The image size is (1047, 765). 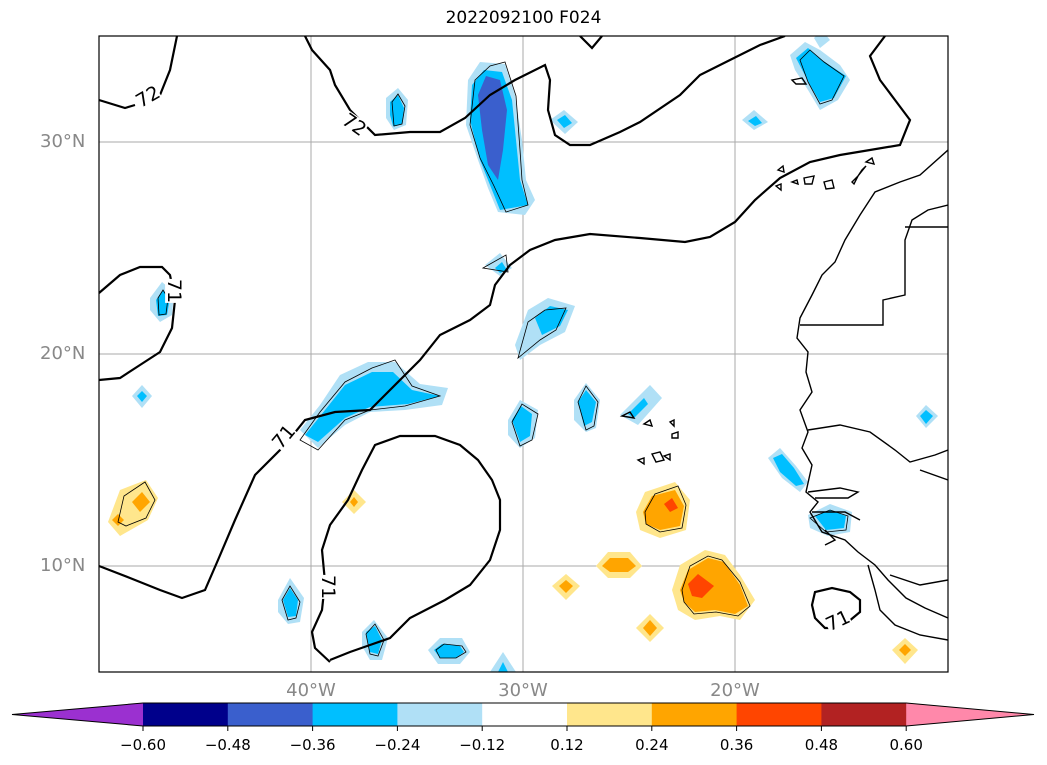 I want to click on lon-label-20w: 20°W, so click(x=735, y=690).